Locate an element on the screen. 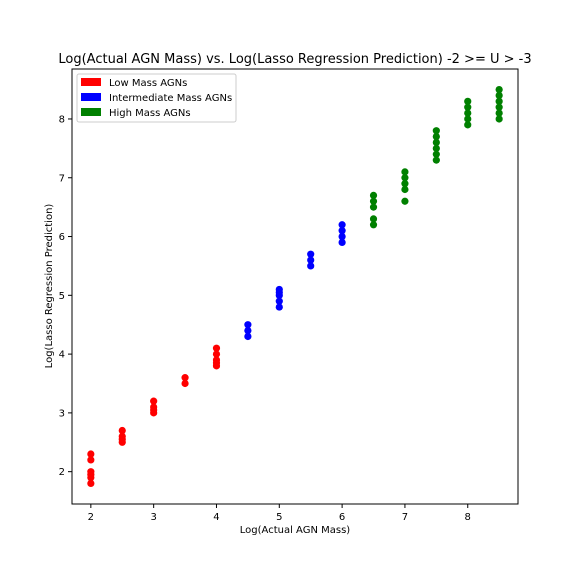 The image size is (576, 576). legend-label-low: Low Mass AGNs is located at coordinates (148, 83).